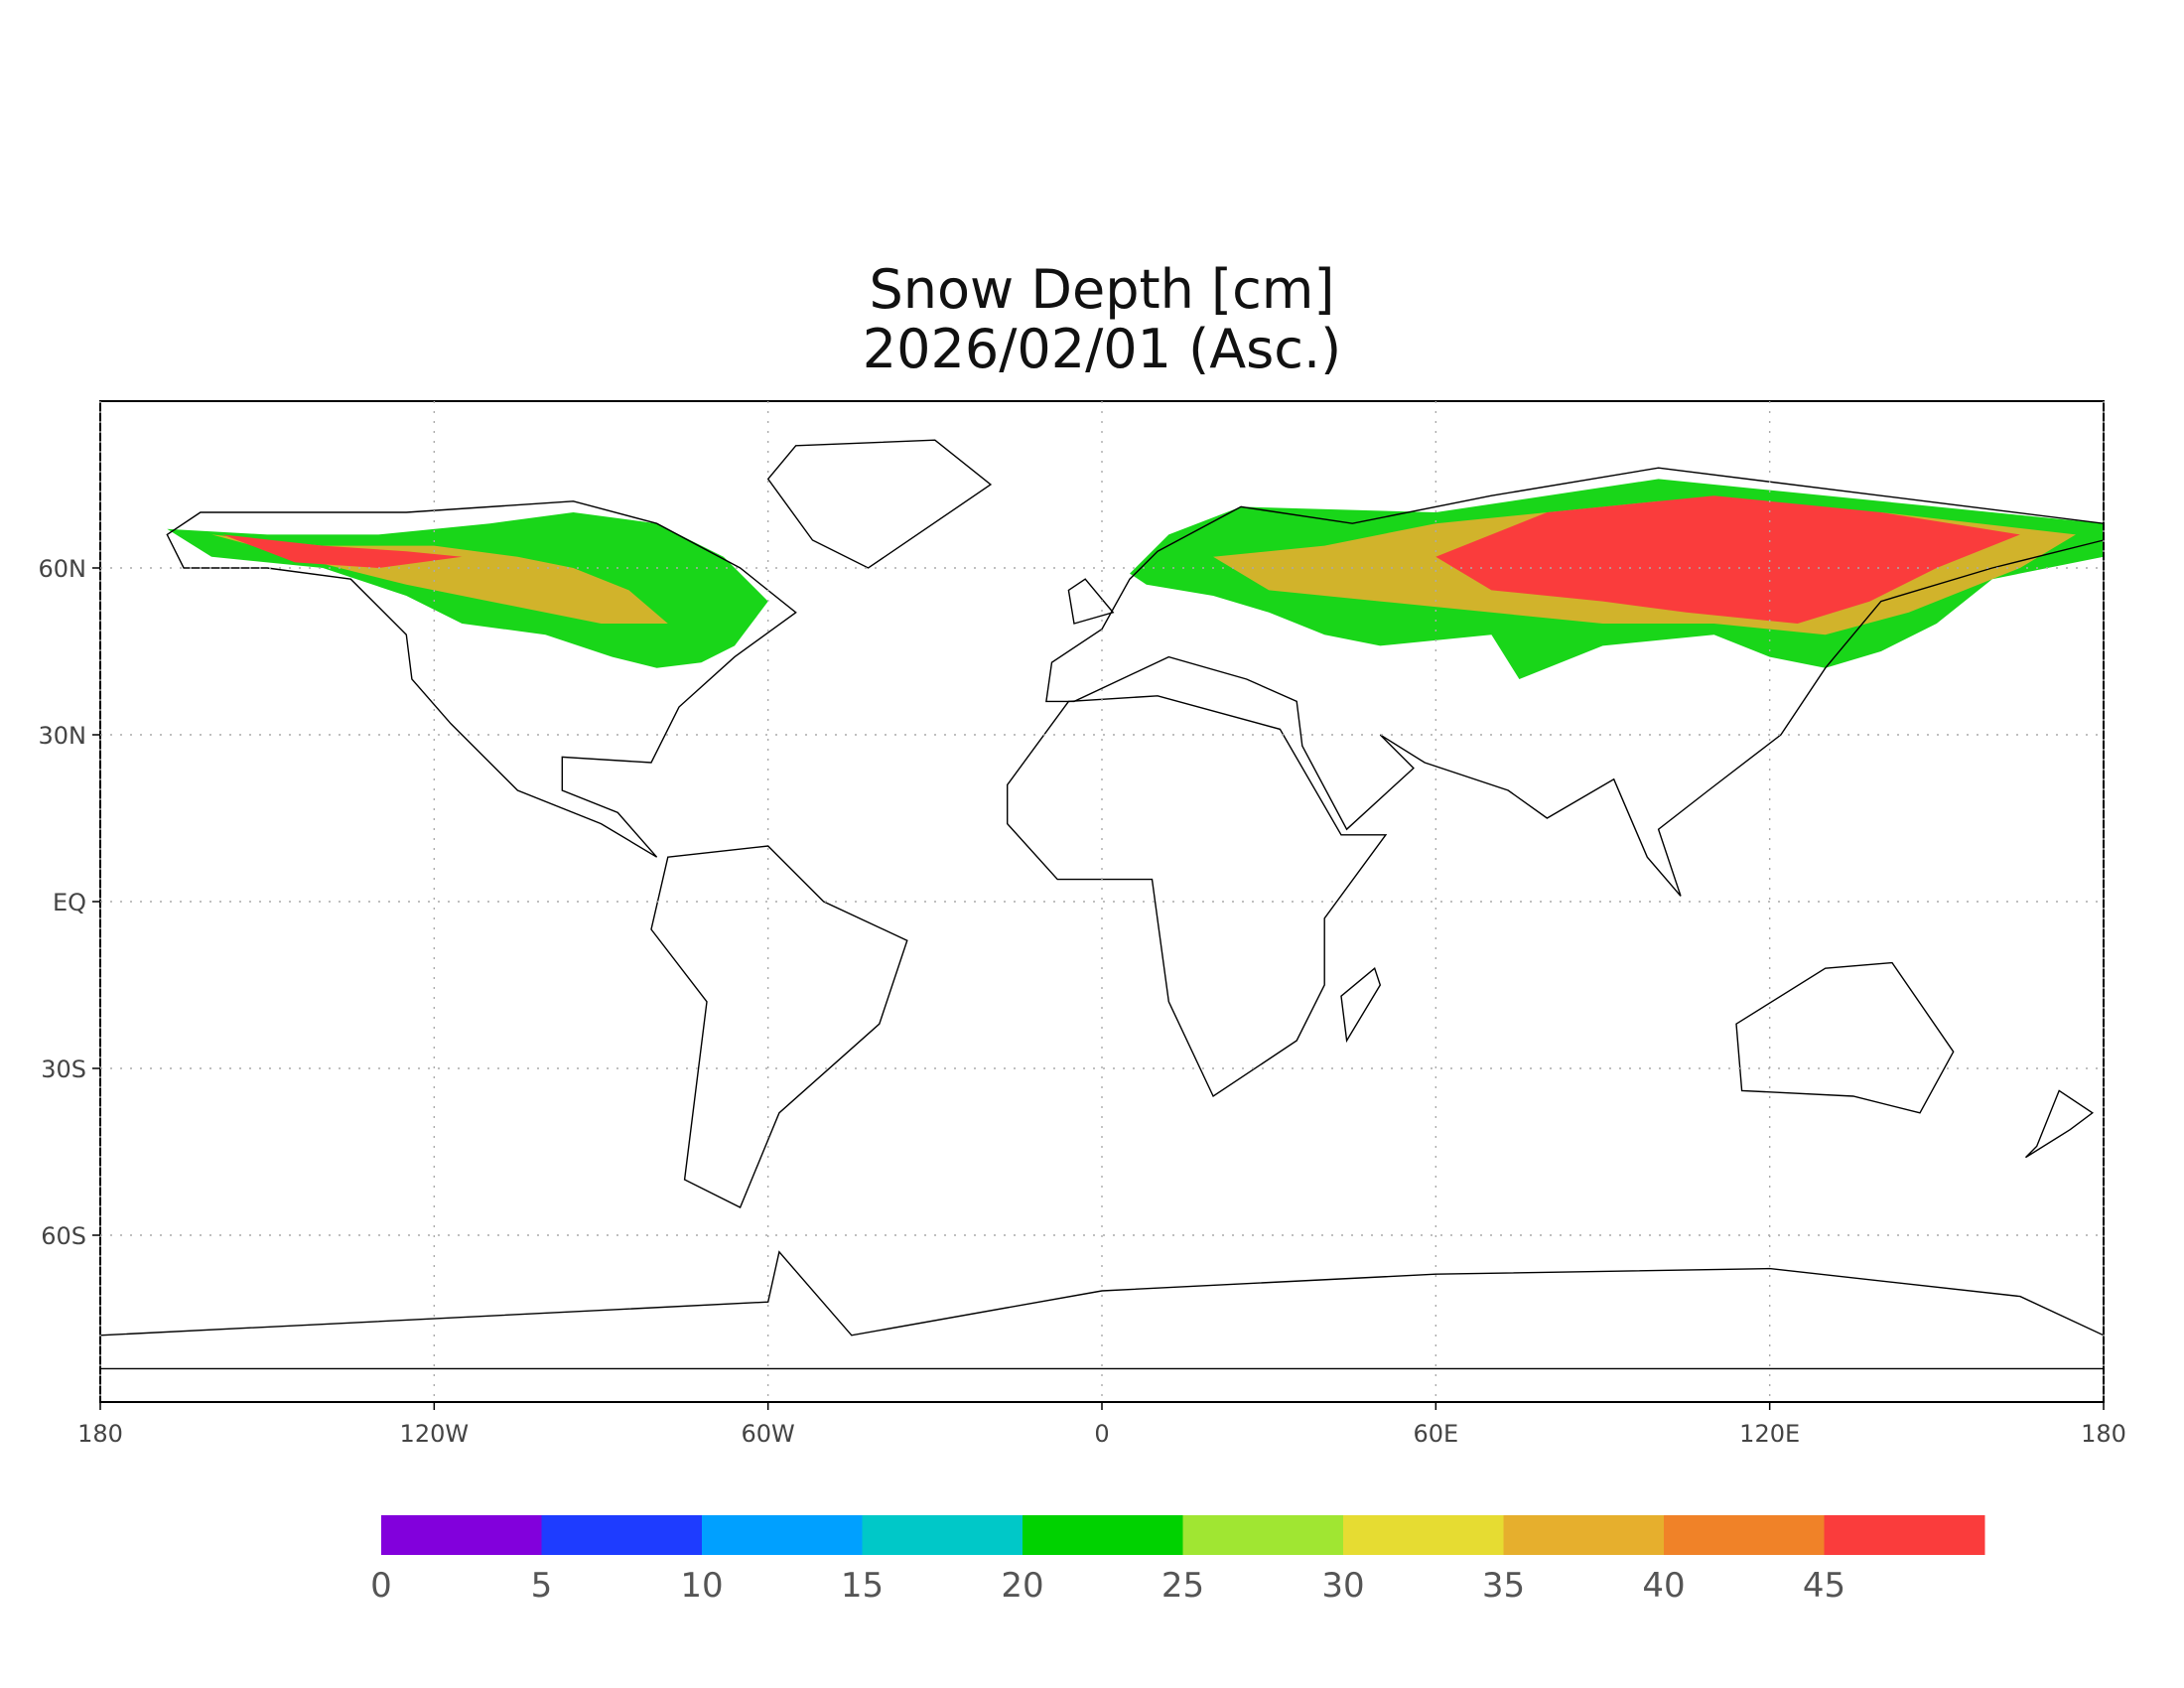 The width and height of the screenshot is (2184, 1688). What do you see at coordinates (701, 1586) in the screenshot?
I see `colorbar-label: 10` at bounding box center [701, 1586].